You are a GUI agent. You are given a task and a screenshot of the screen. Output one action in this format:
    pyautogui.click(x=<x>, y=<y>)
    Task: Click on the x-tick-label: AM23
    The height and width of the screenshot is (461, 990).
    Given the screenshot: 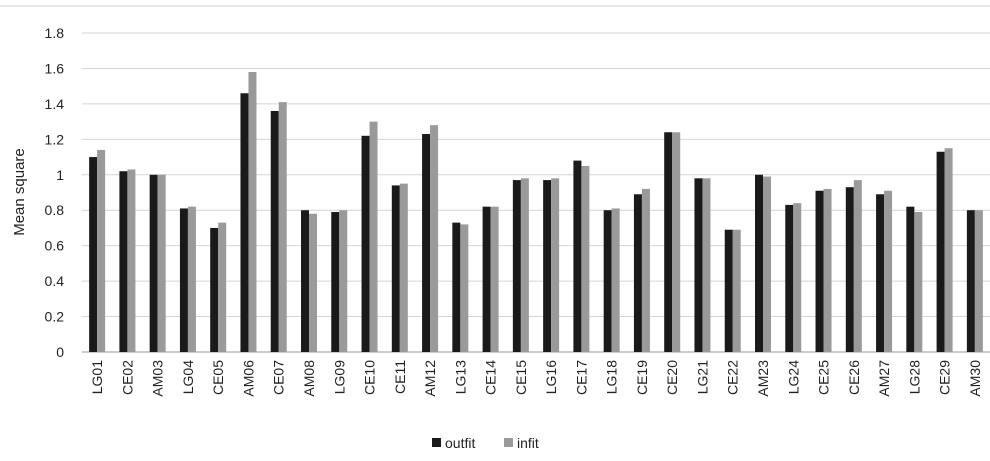 What is the action you would take?
    pyautogui.click(x=763, y=378)
    